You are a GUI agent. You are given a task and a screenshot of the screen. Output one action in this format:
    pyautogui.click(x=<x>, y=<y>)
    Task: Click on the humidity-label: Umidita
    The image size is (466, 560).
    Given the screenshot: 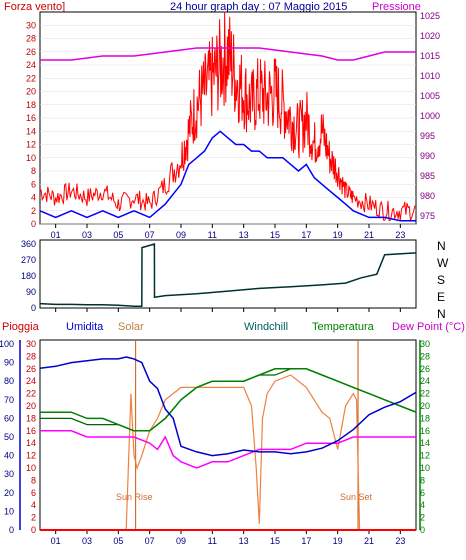 What is the action you would take?
    pyautogui.click(x=85, y=327)
    